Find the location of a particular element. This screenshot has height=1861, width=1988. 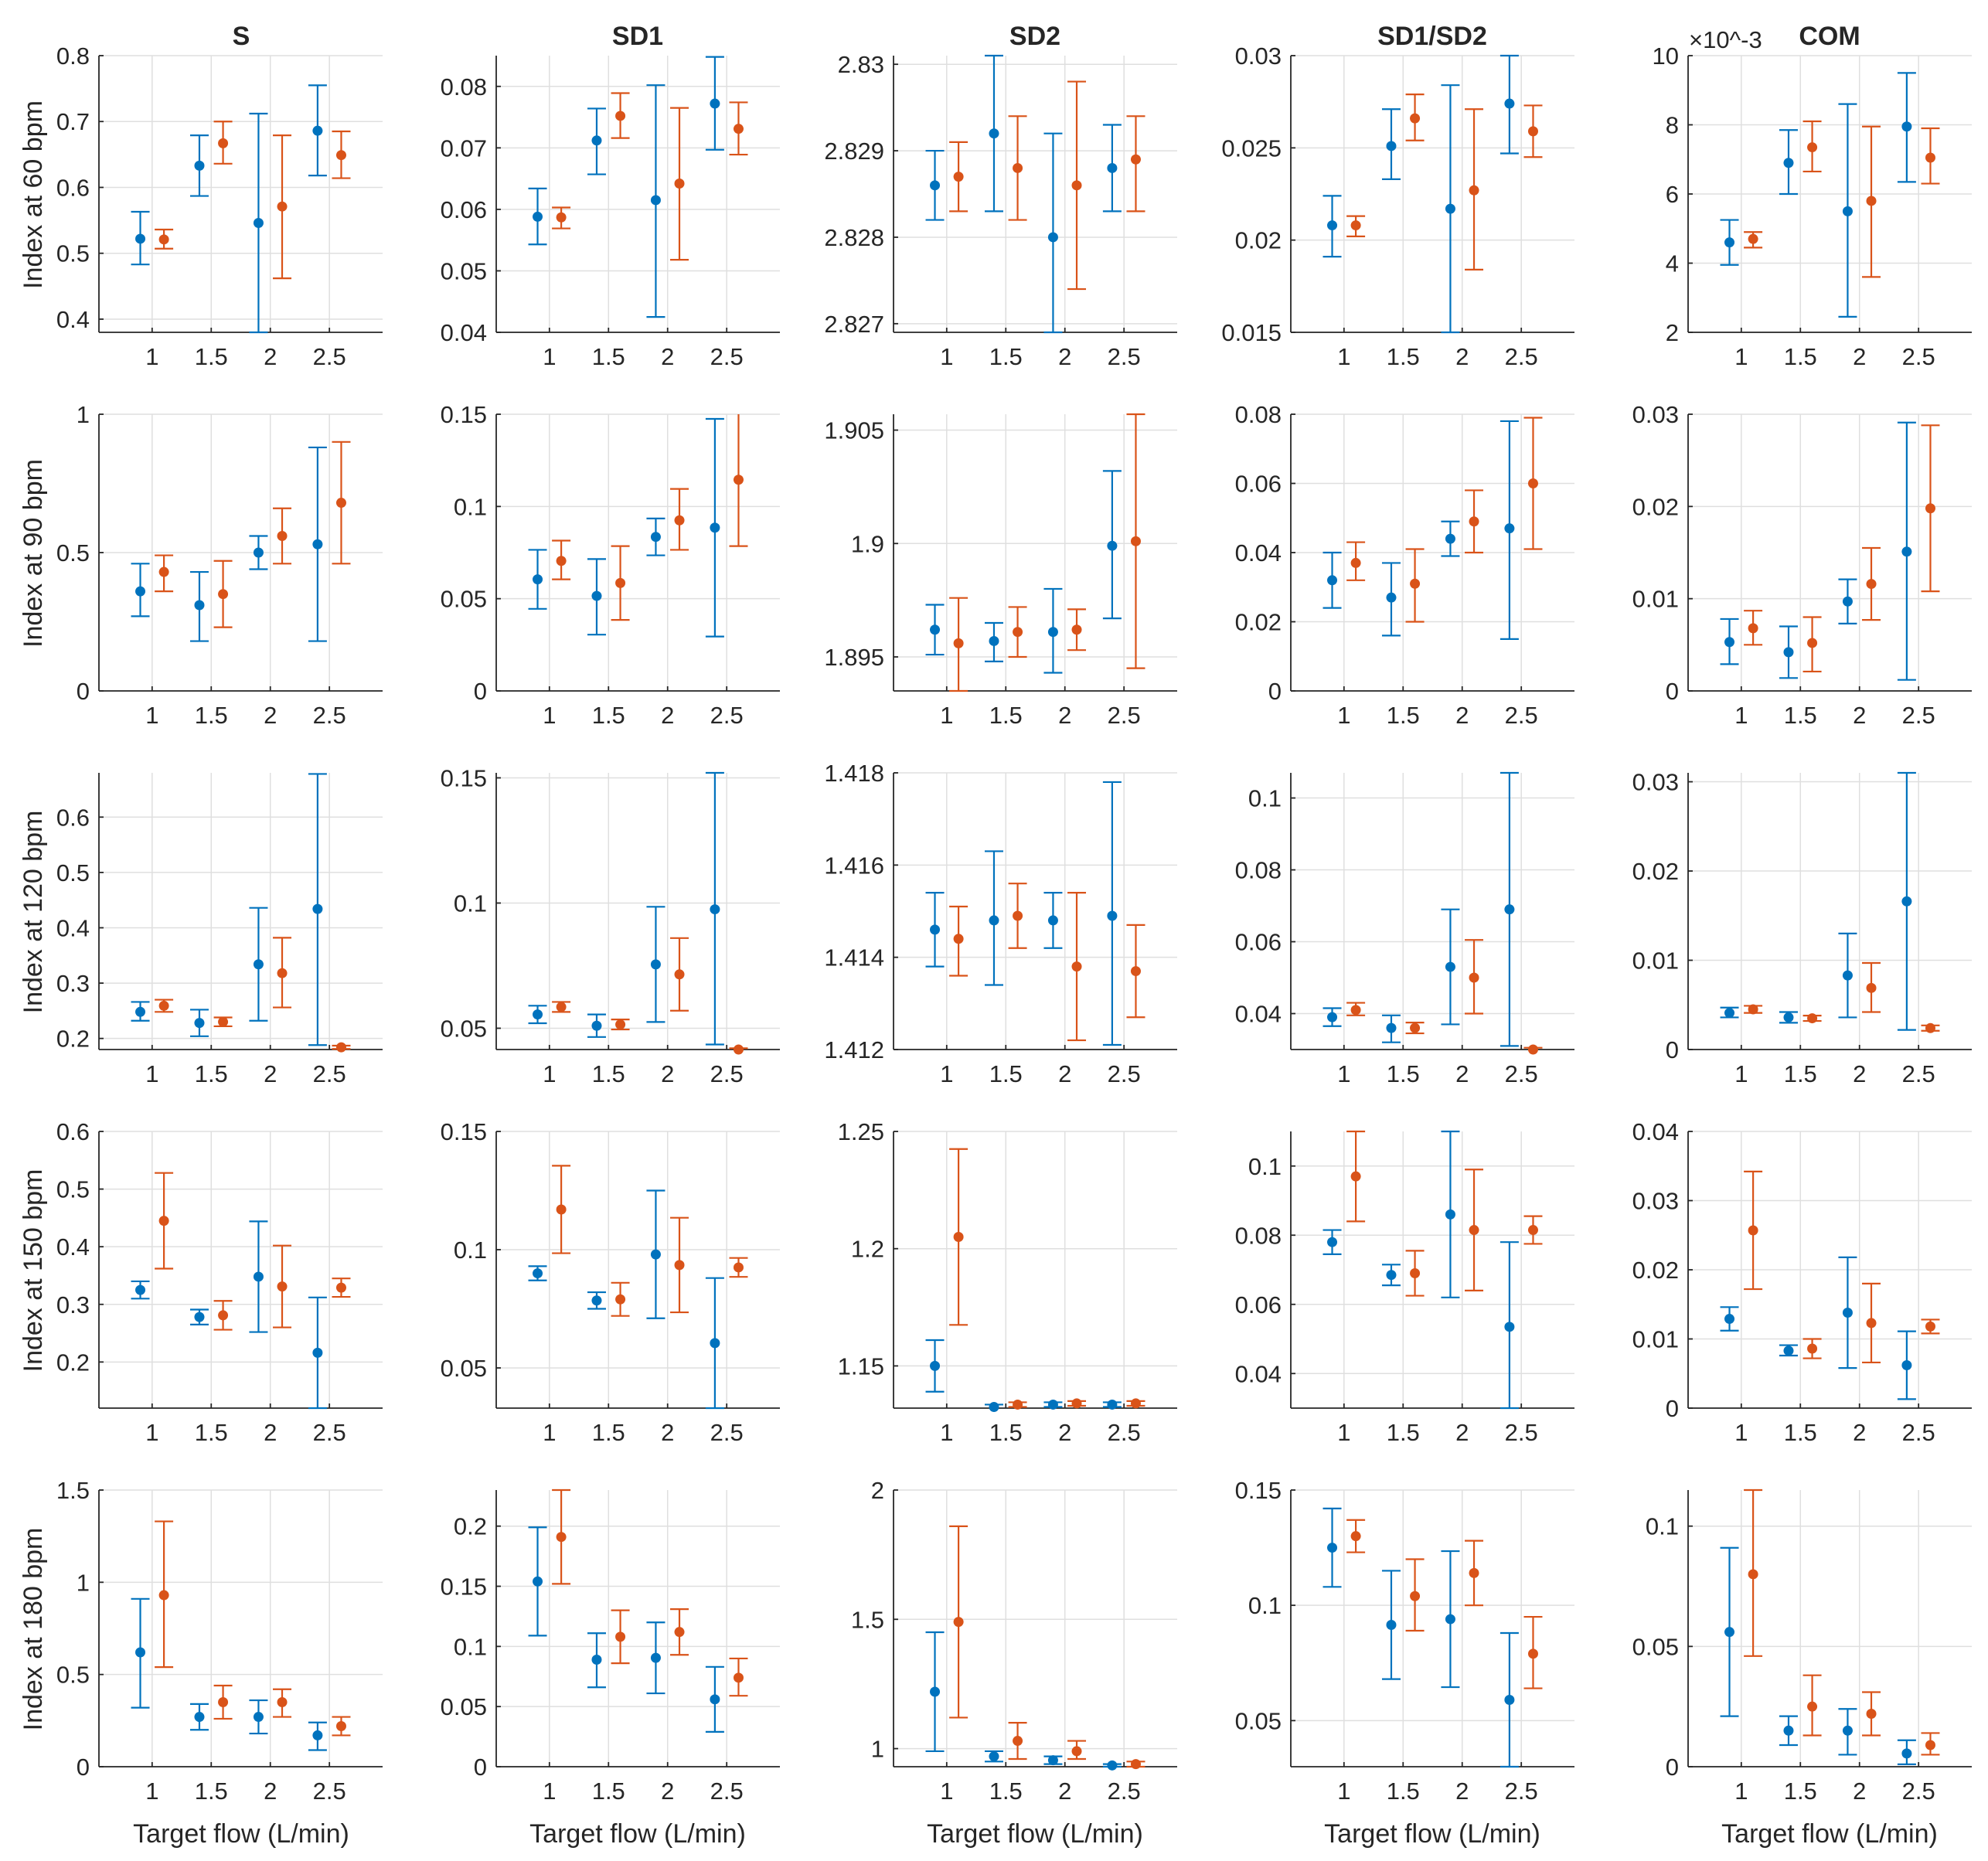

y-tick-label: 0.025 is located at coordinates (1251, 148).